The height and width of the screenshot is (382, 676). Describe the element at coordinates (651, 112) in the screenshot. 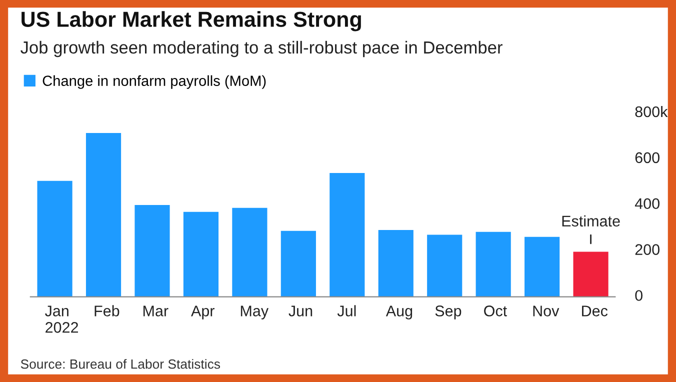

I see `y-tick-label: 800k` at that location.